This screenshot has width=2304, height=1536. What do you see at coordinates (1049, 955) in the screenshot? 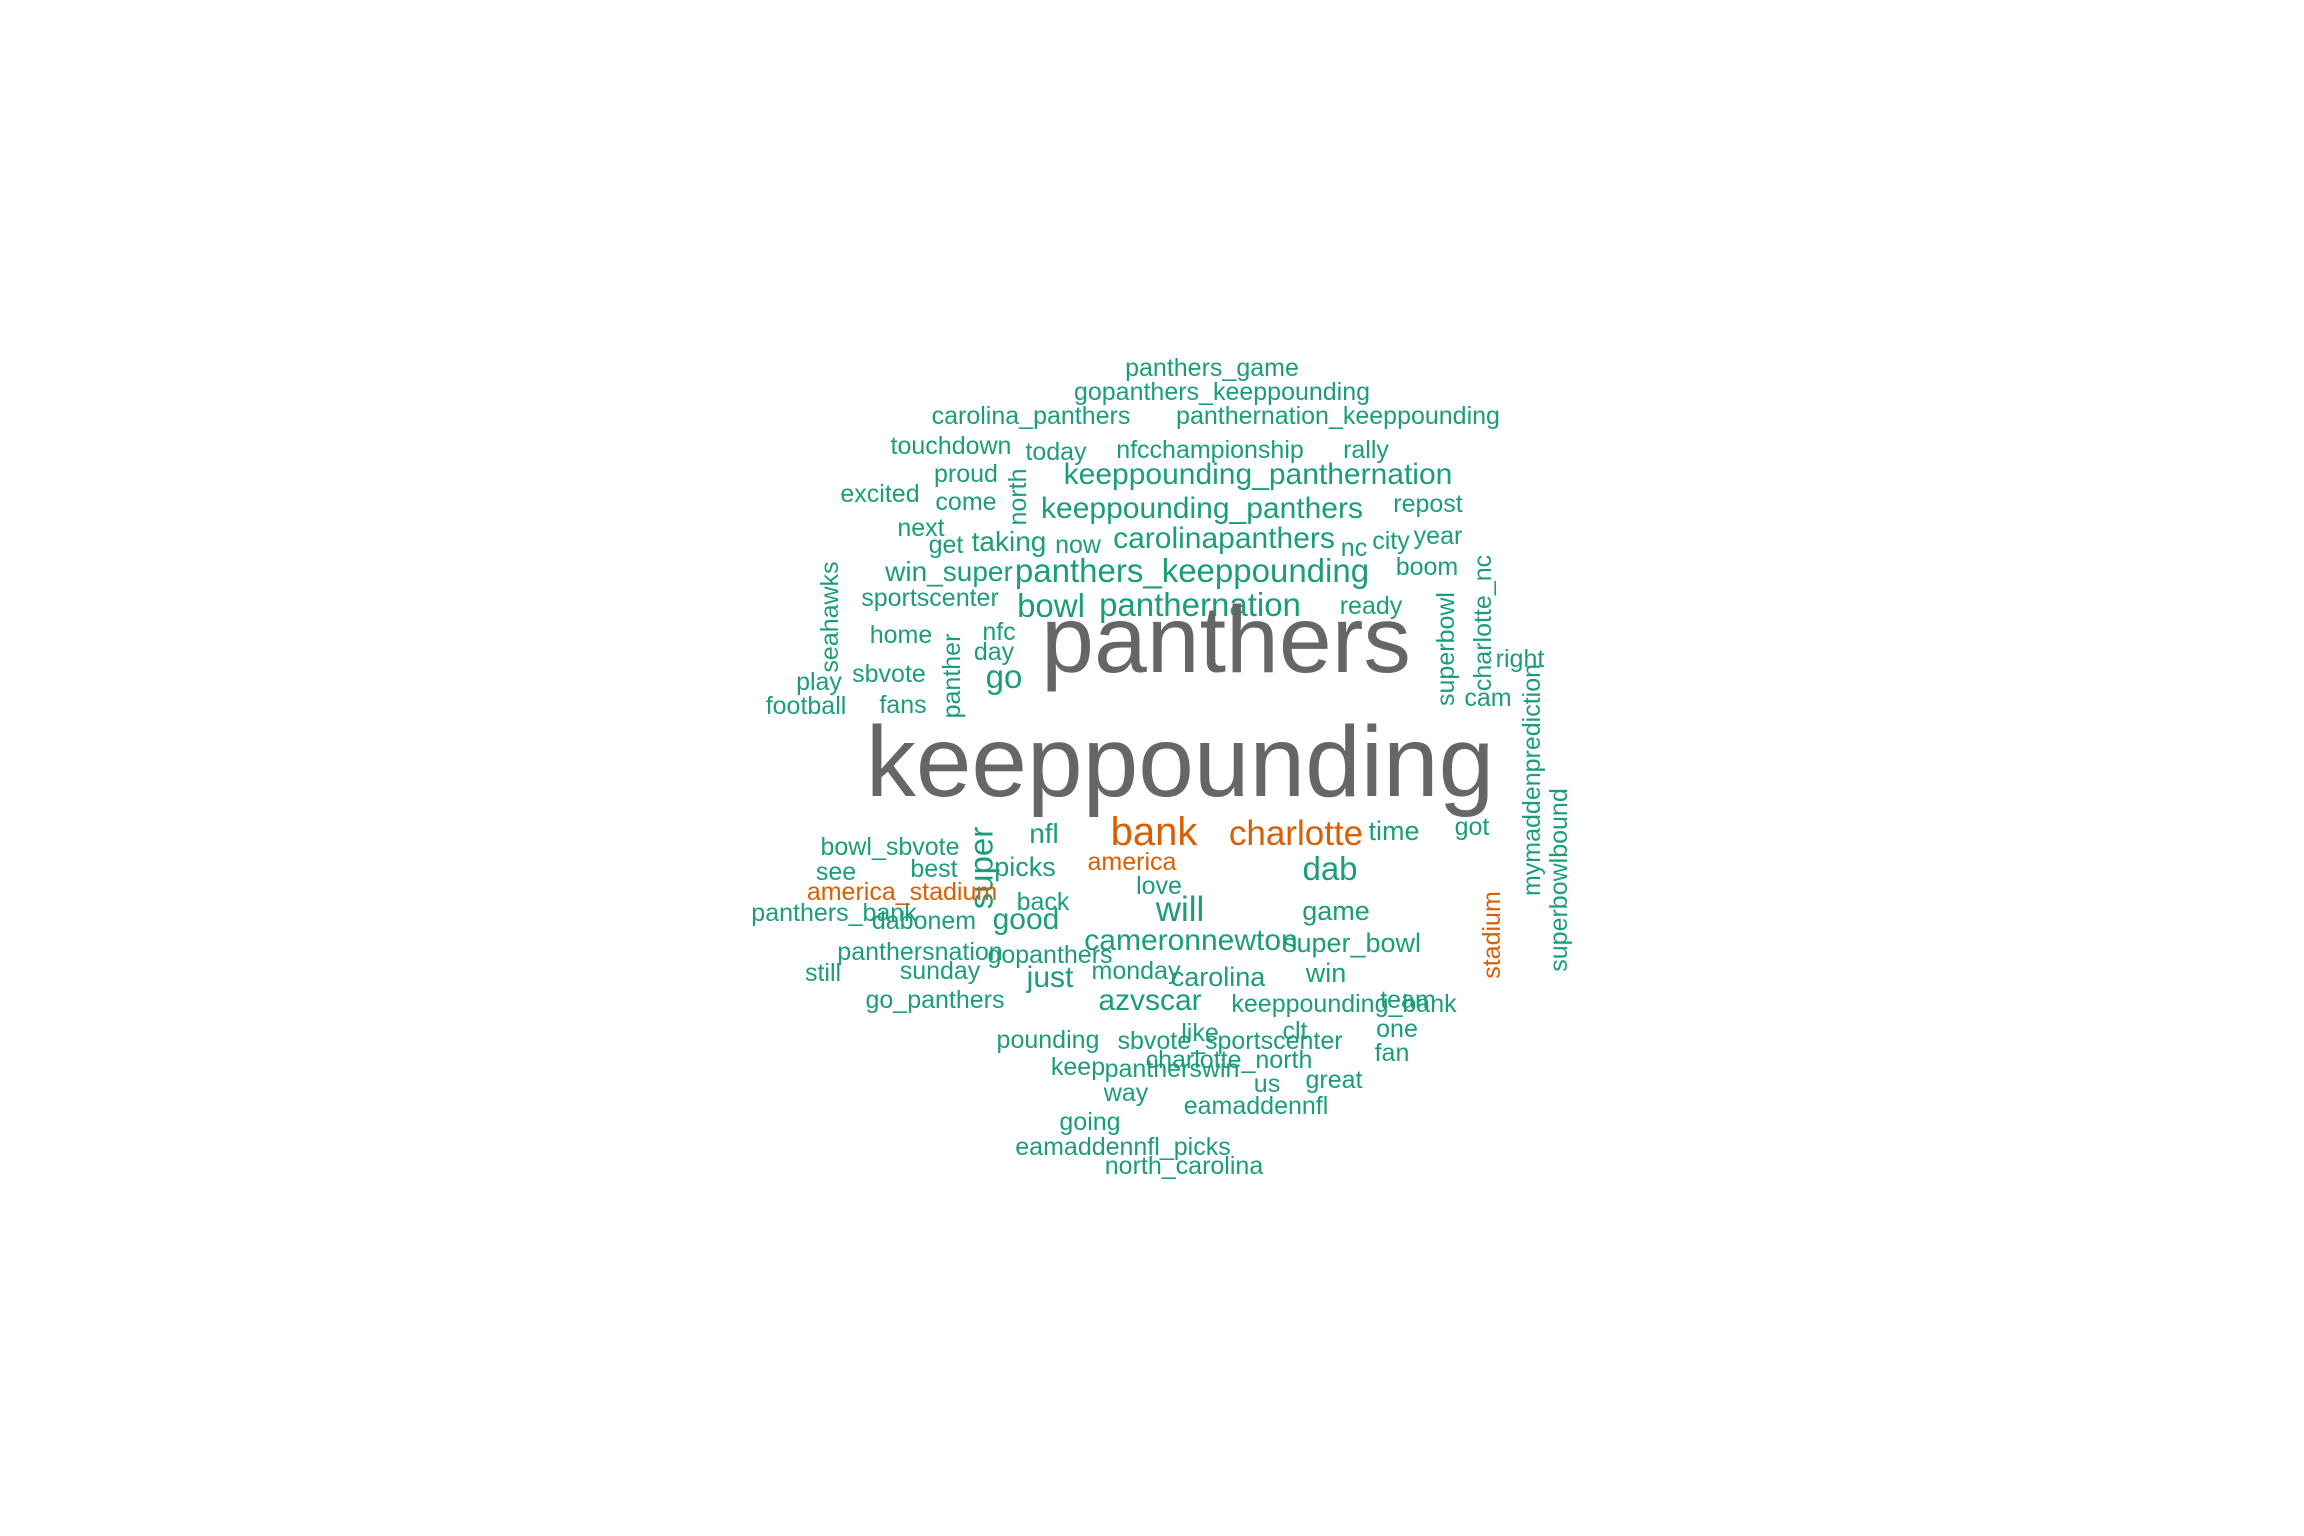
I see `word-gopanthers: gopanthers` at bounding box center [1049, 955].